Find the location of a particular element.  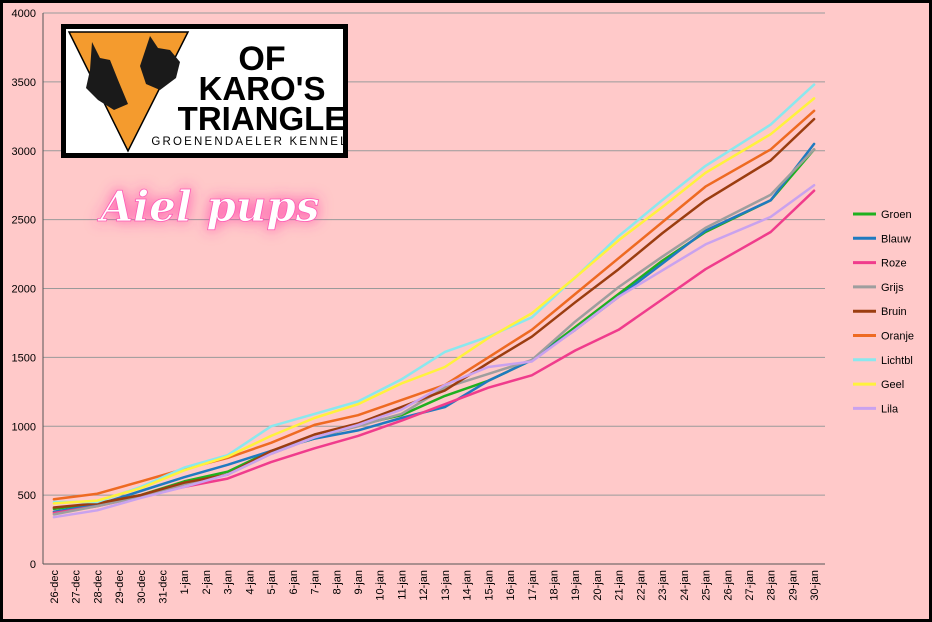

x-tick-label: 26-jan is located at coordinates (728, 585).